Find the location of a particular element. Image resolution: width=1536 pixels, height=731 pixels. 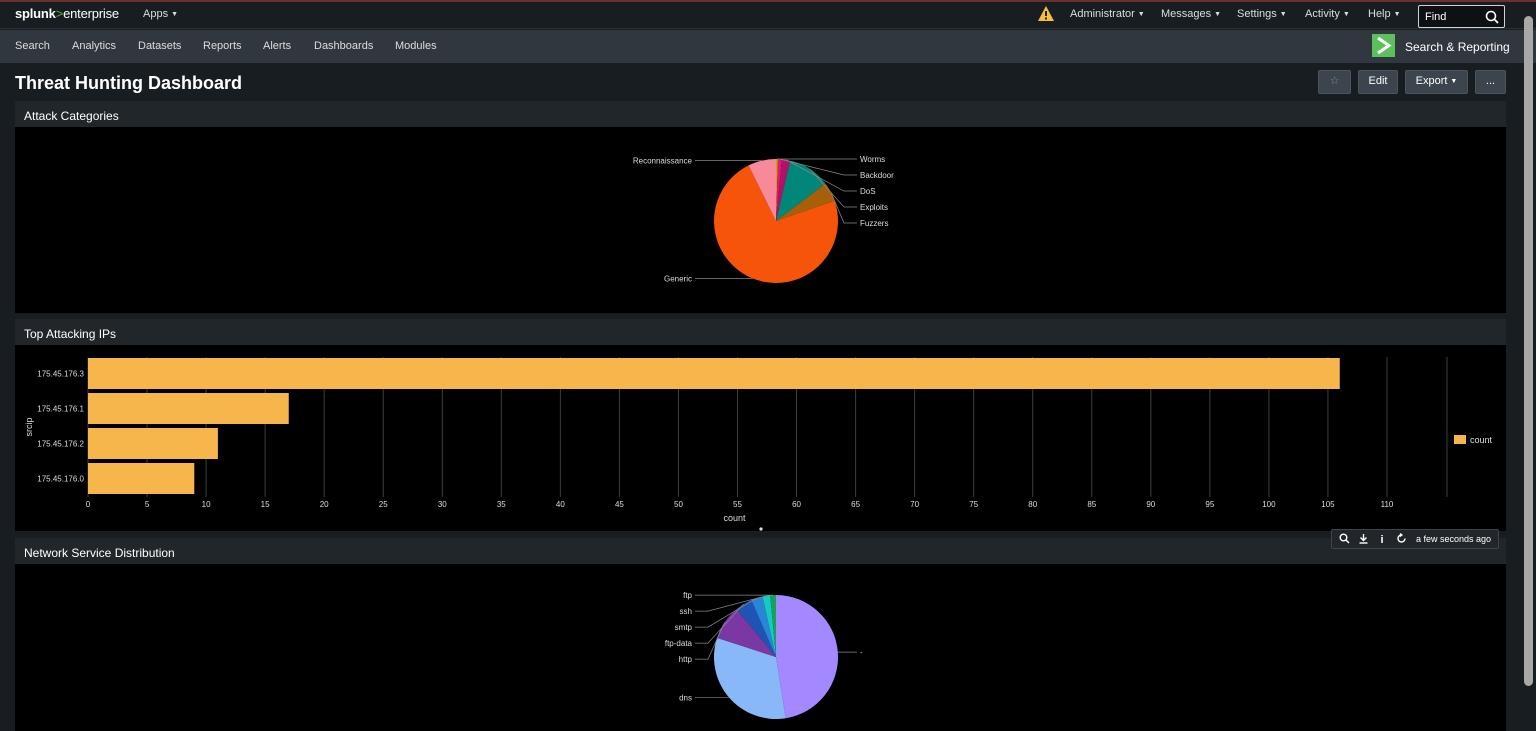

pie-slice-dash is located at coordinates (807, 657).